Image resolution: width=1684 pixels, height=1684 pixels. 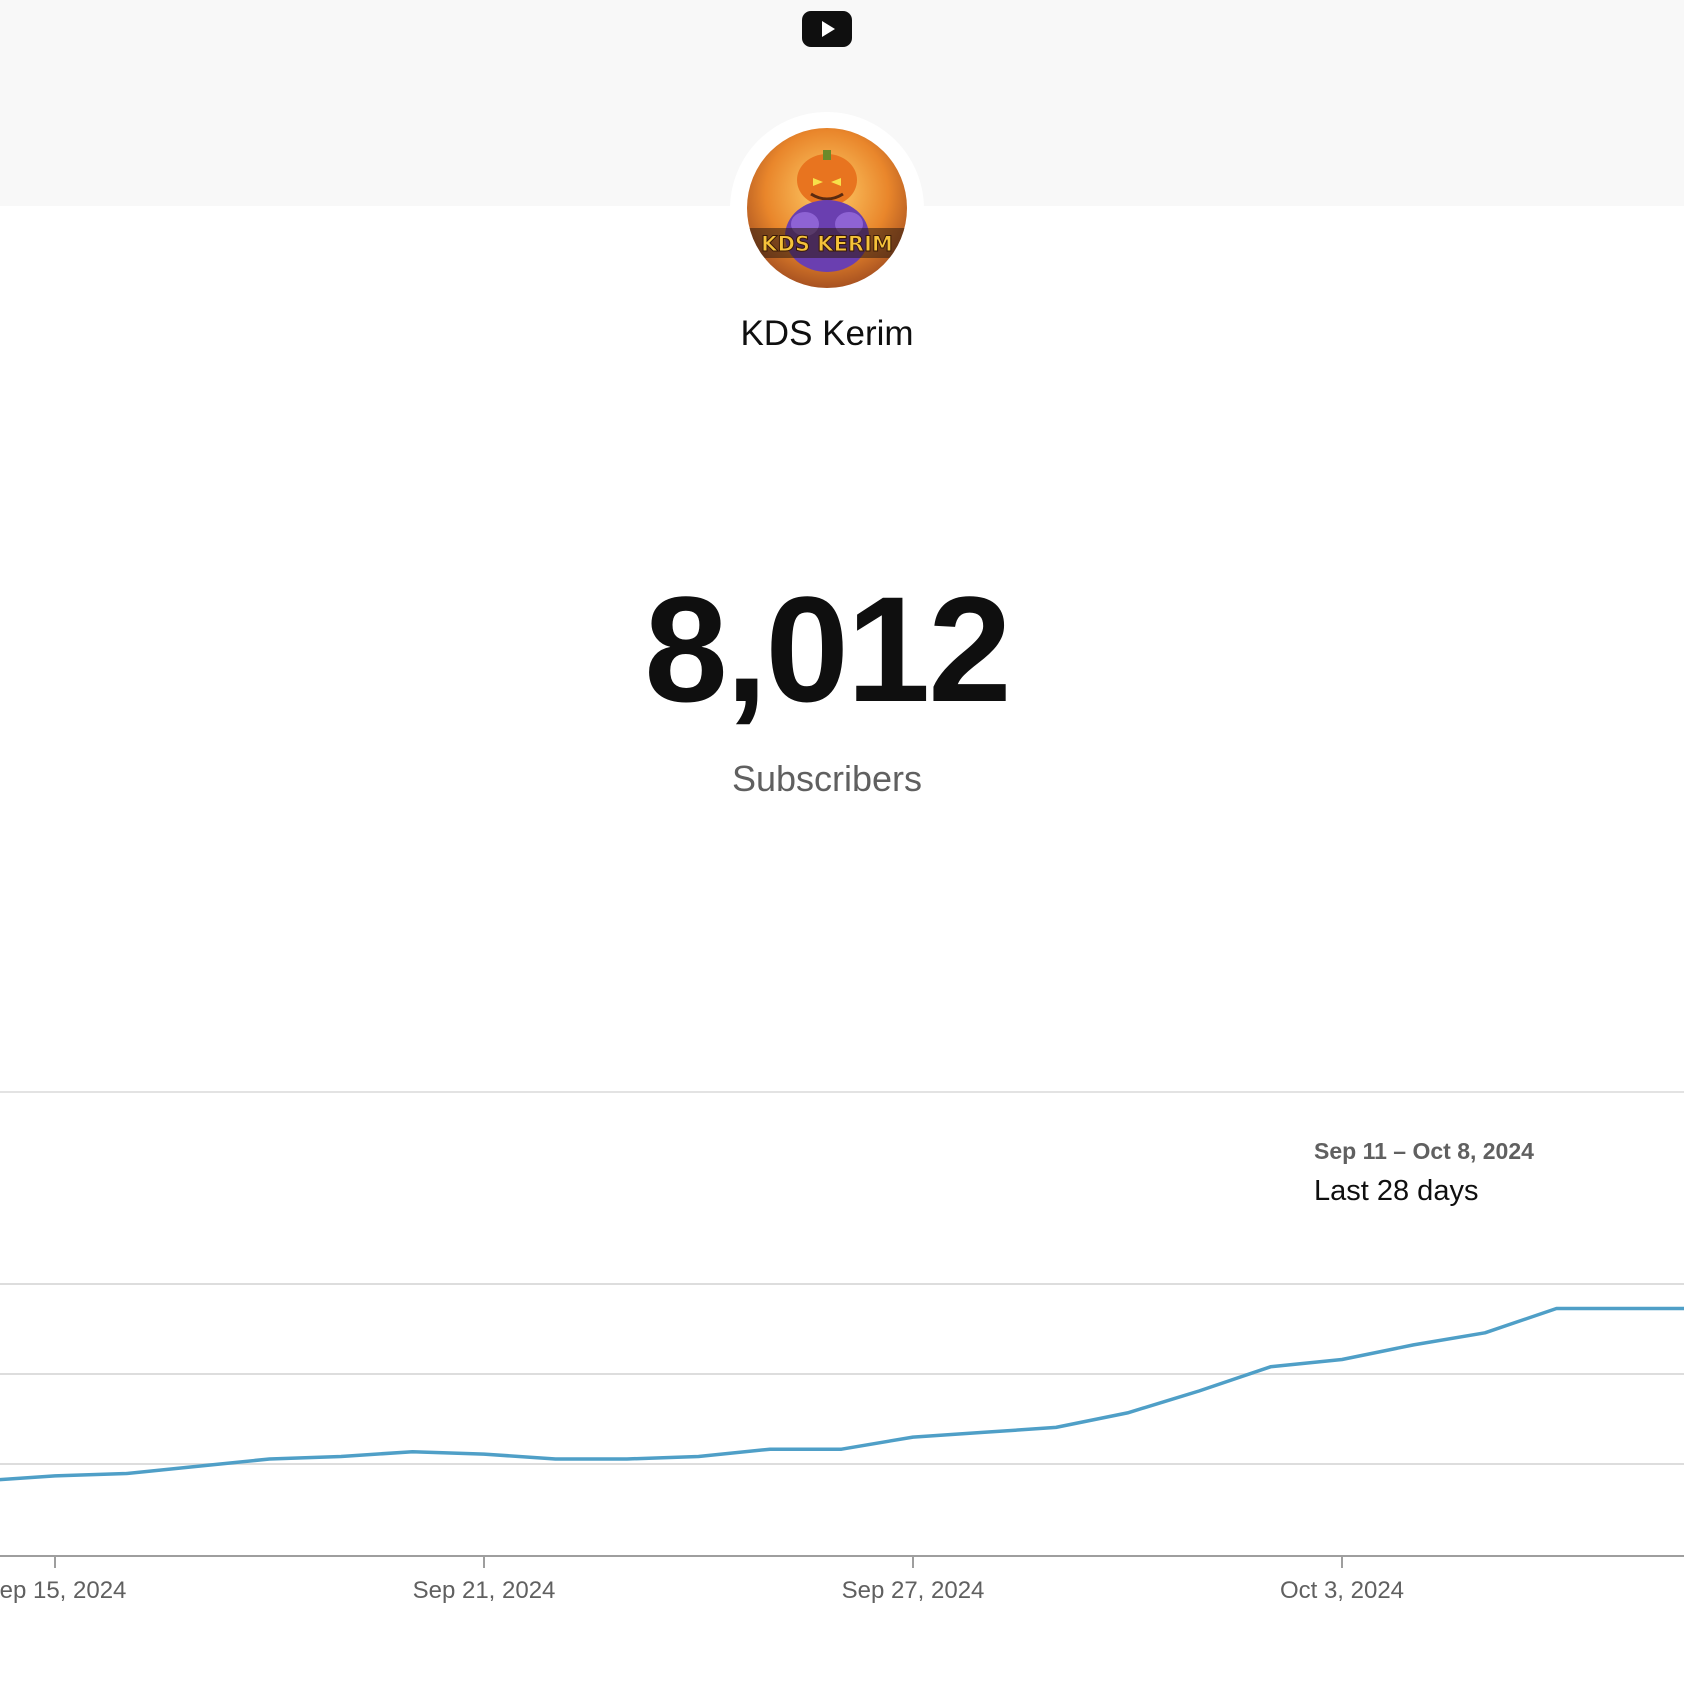 I want to click on x-tick-label: Oct 3, 2024, so click(x=1342, y=1590).